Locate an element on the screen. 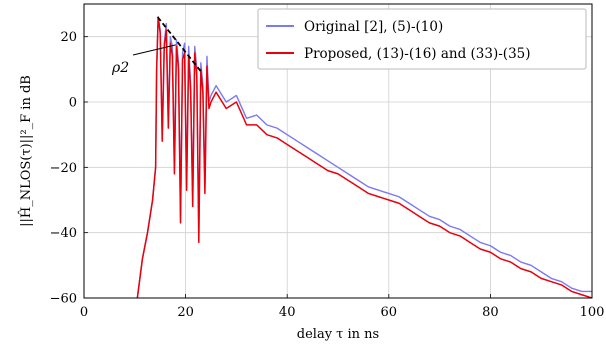 This screenshot has height=356, width=606. x-tick-label: 40 is located at coordinates (287, 312).